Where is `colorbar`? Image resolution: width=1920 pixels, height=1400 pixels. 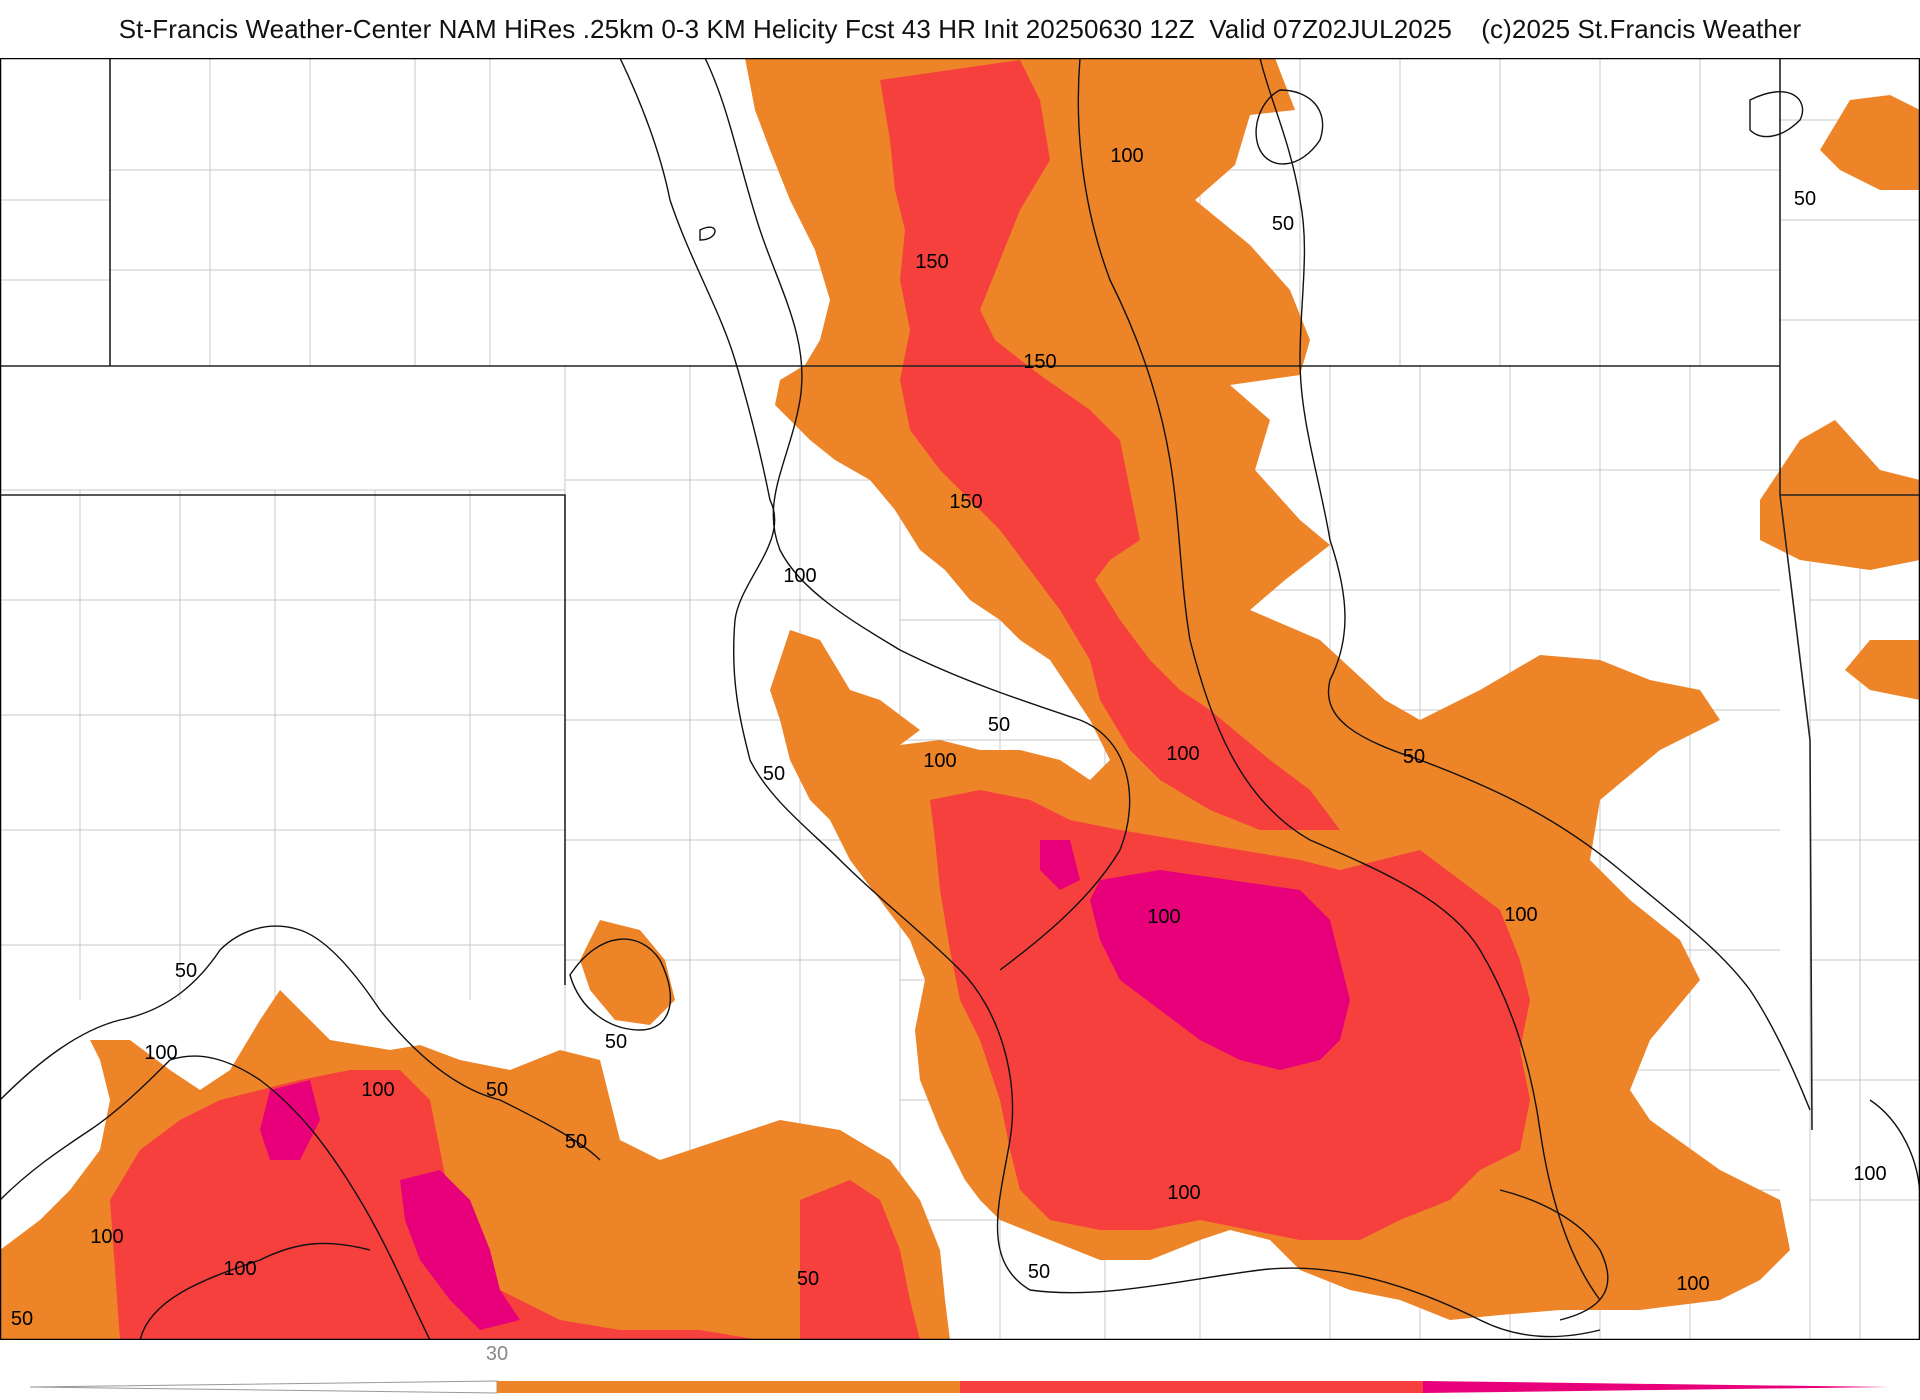 colorbar is located at coordinates (959, 1387).